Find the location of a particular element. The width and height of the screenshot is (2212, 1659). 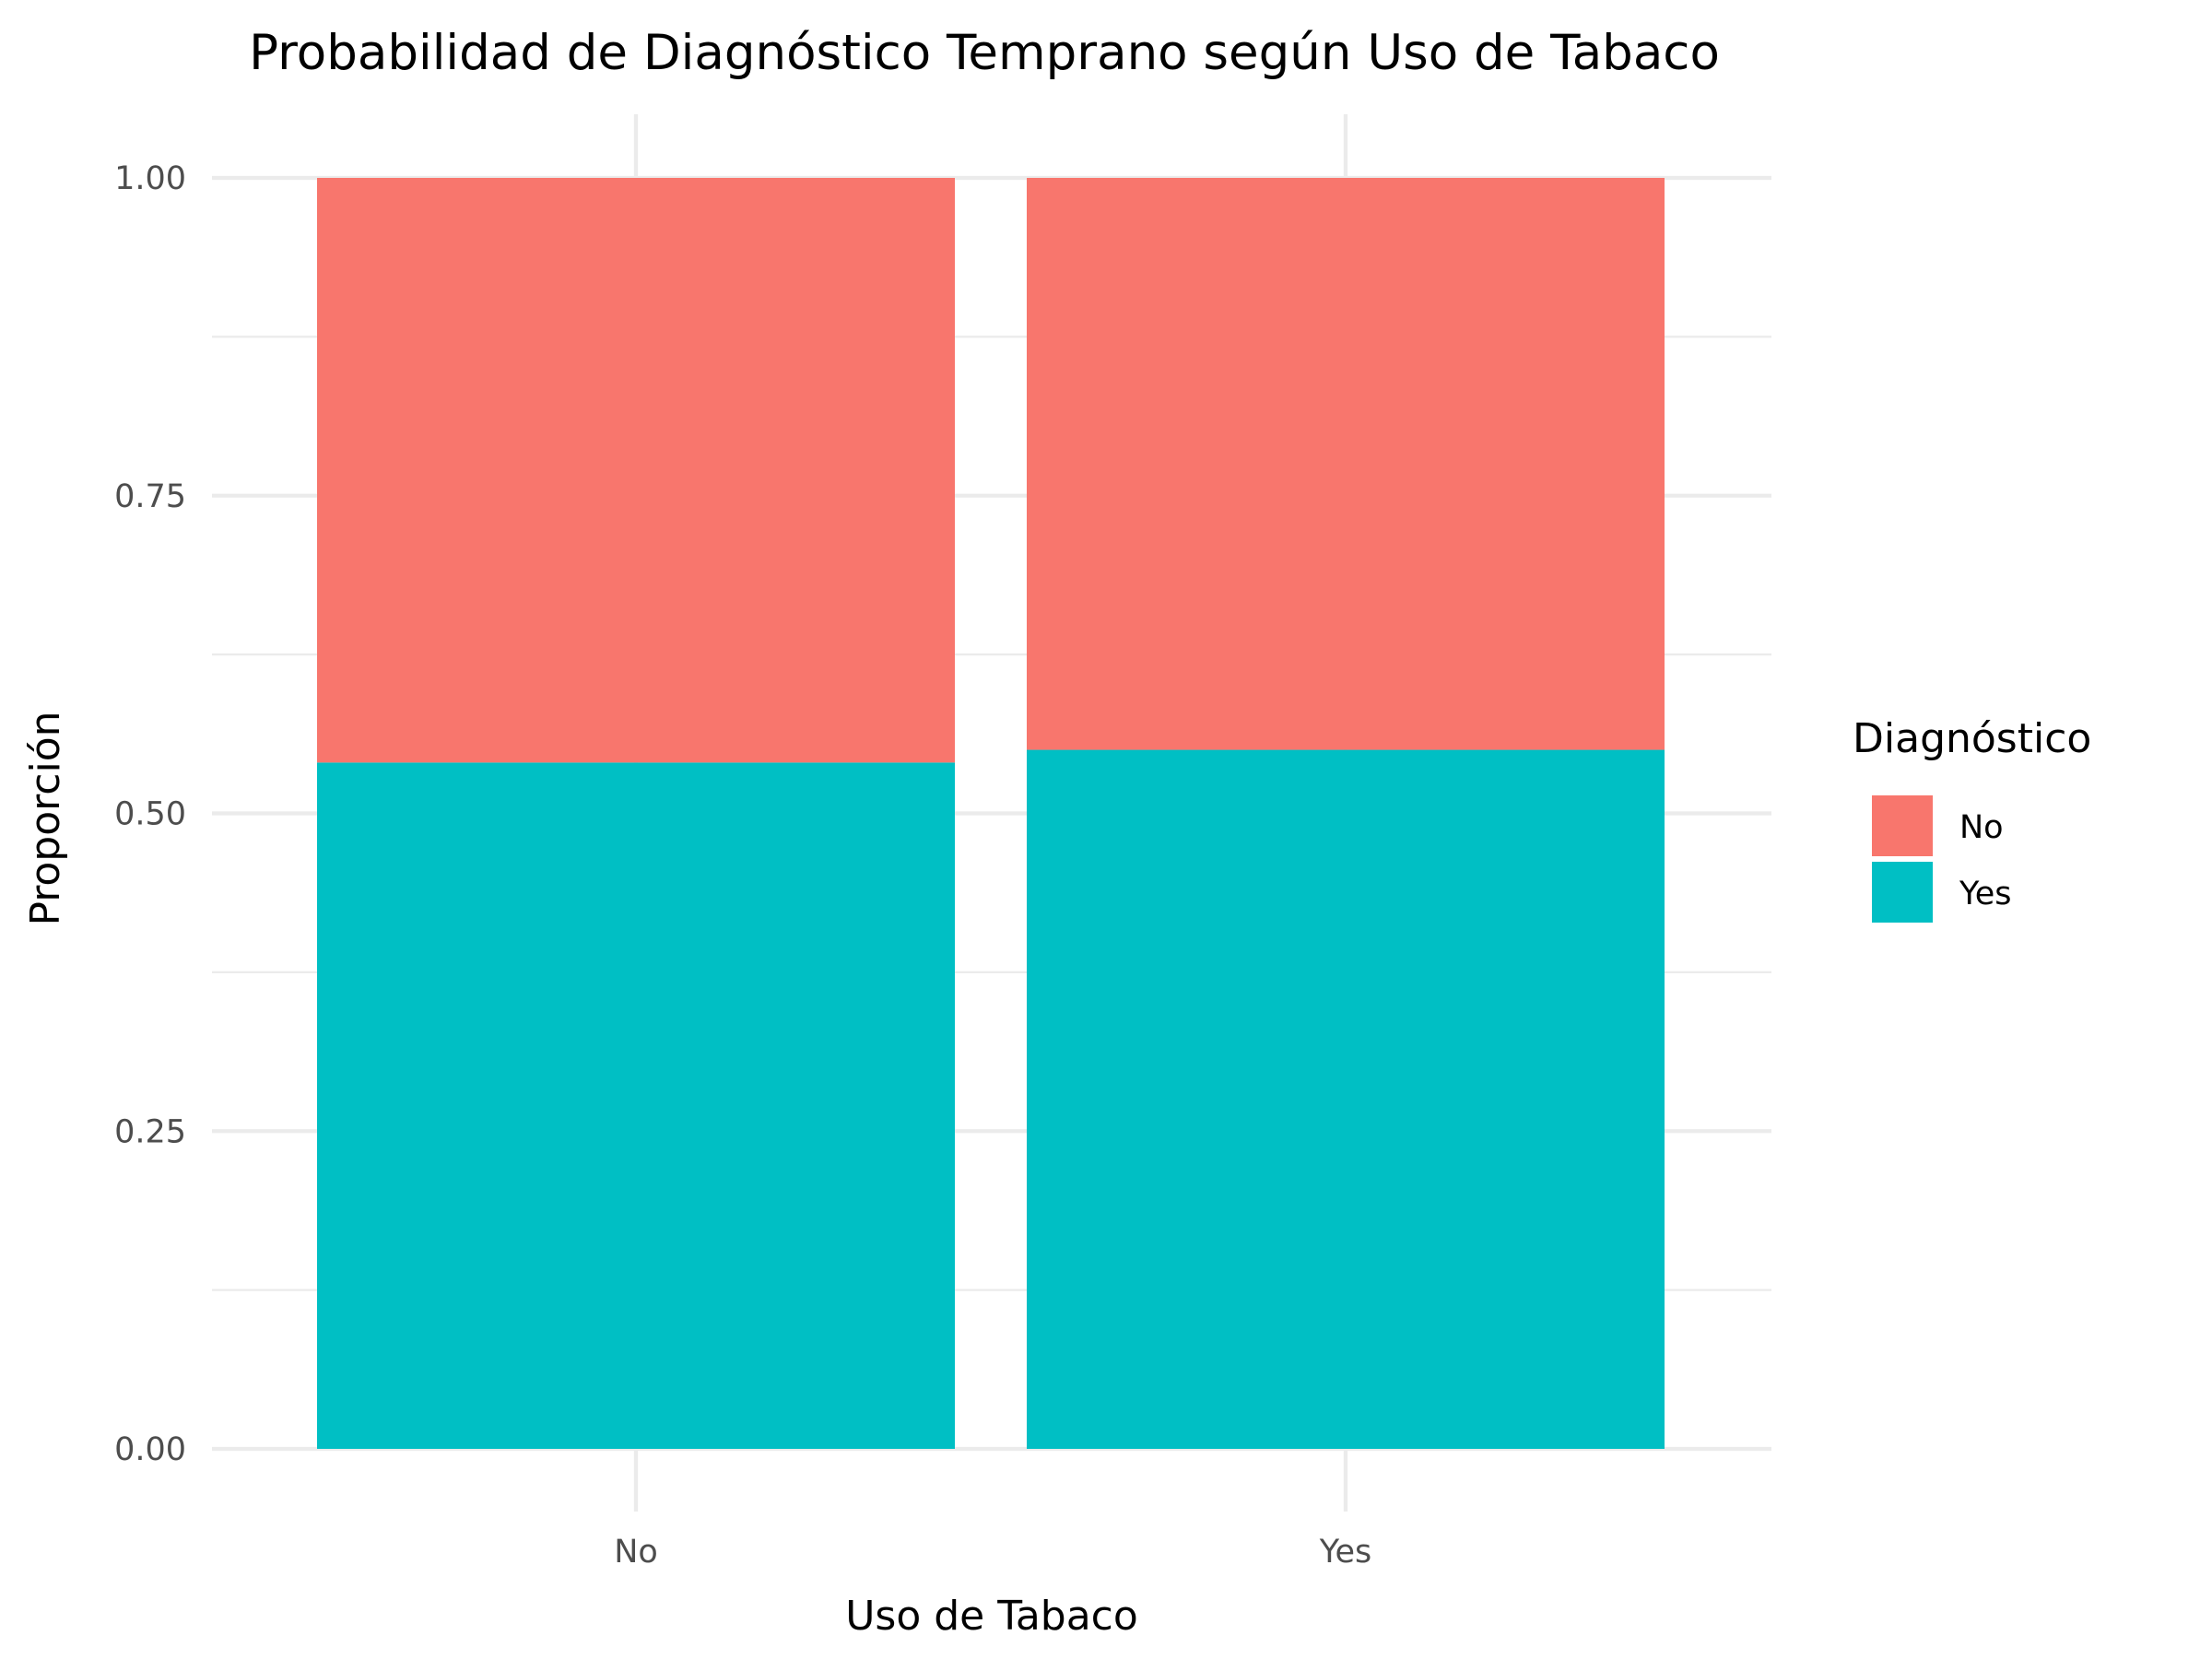

y-axis-title: Proporción is located at coordinates (45, 819).